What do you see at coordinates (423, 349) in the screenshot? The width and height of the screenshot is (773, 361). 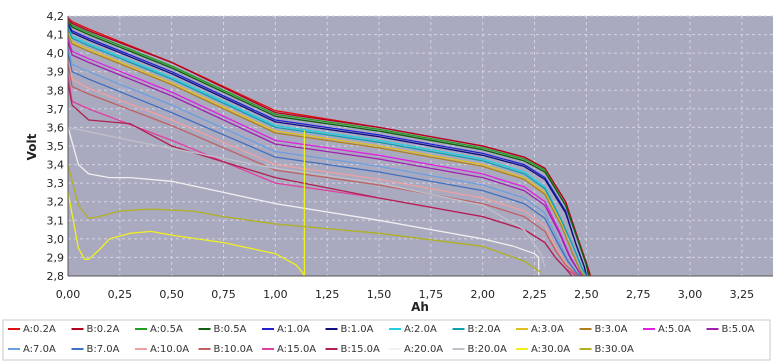 I see `legend-entry: A:20.0A` at bounding box center [423, 349].